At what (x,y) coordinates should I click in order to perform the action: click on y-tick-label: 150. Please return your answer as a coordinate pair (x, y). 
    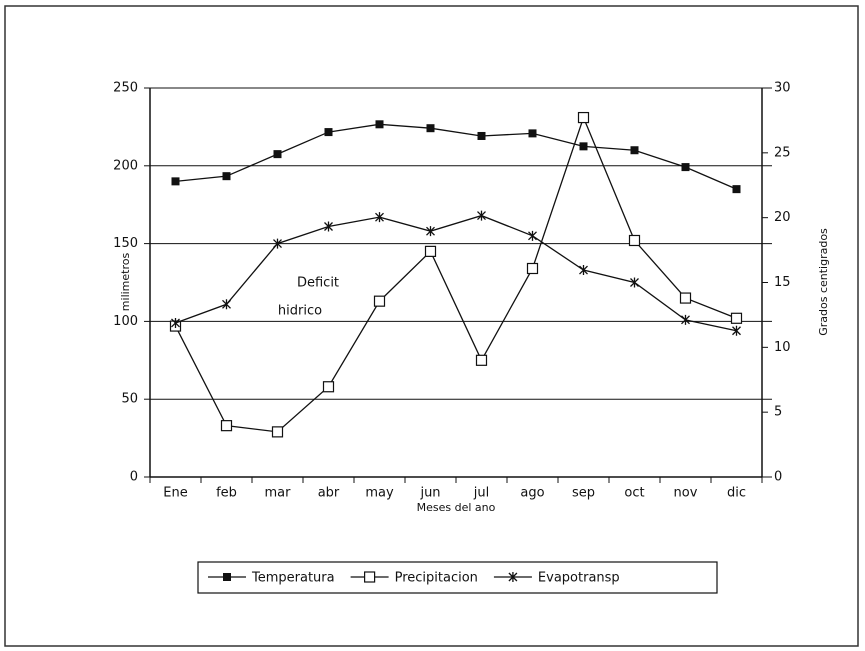
    Looking at the image, I should click on (125, 243).